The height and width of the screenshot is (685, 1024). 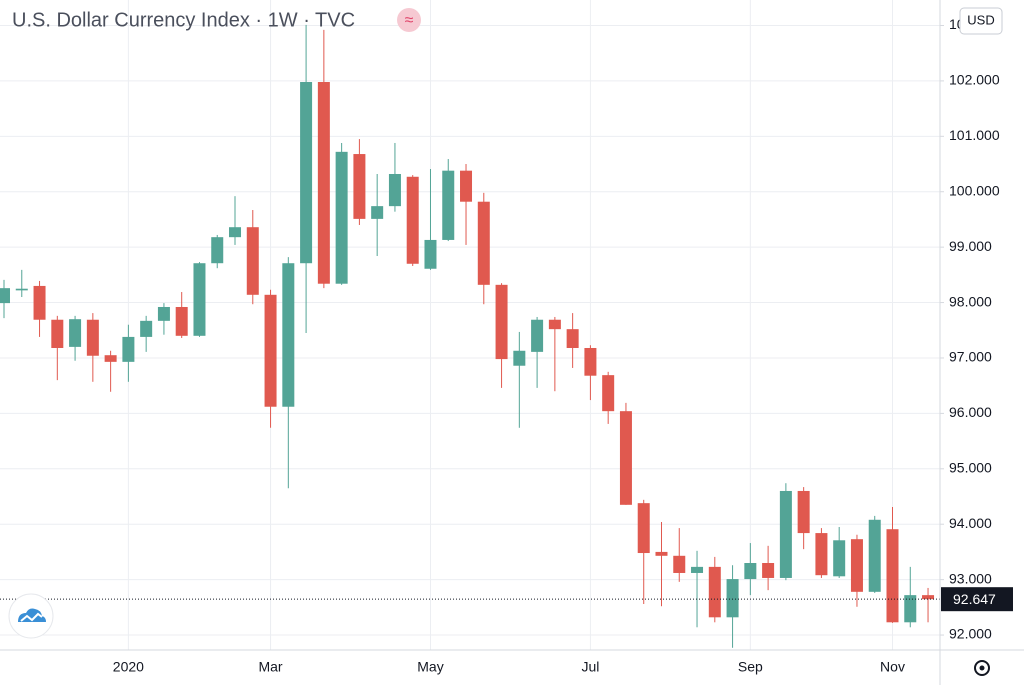 What do you see at coordinates (750, 667) in the screenshot?
I see `x-tick-label: Sep` at bounding box center [750, 667].